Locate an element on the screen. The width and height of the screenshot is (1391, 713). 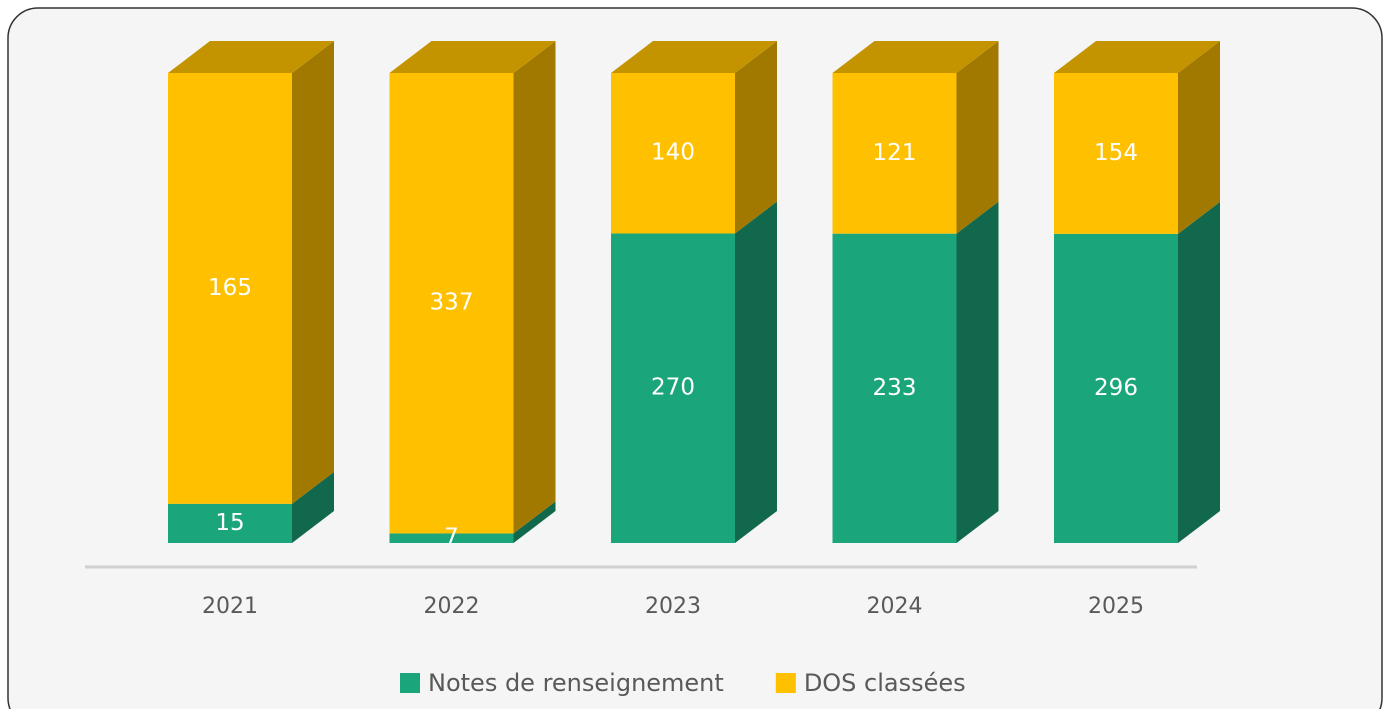
x-tick-label: 2025 is located at coordinates (1116, 606).